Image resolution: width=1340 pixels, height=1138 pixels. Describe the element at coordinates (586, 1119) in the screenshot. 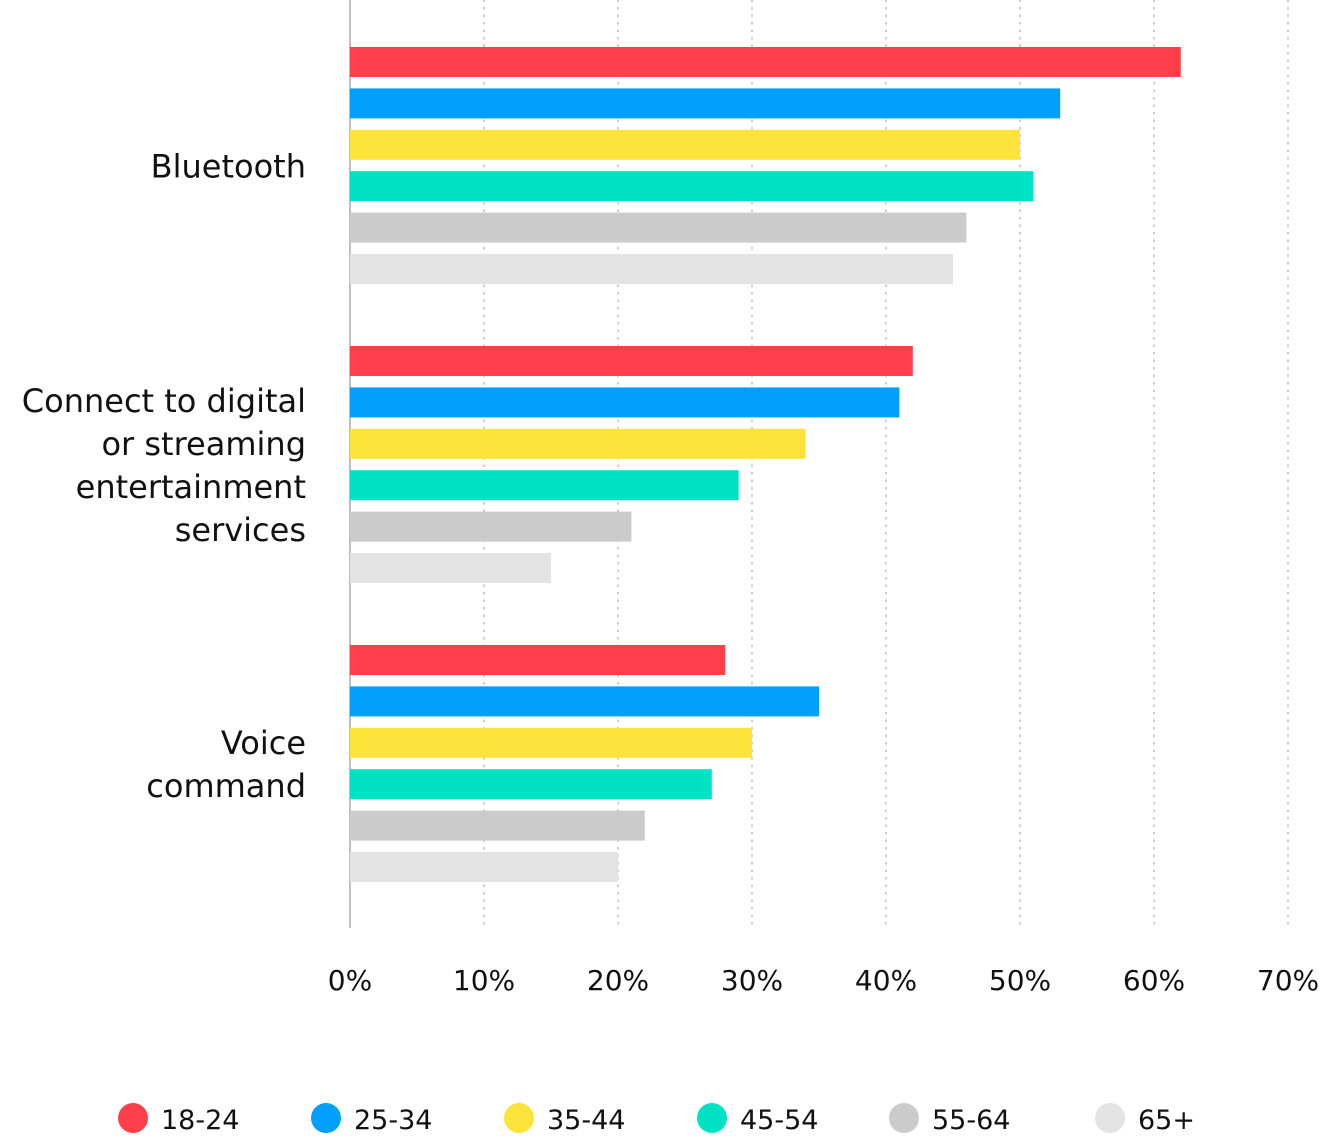

I see `legend-label: 35-44` at that location.